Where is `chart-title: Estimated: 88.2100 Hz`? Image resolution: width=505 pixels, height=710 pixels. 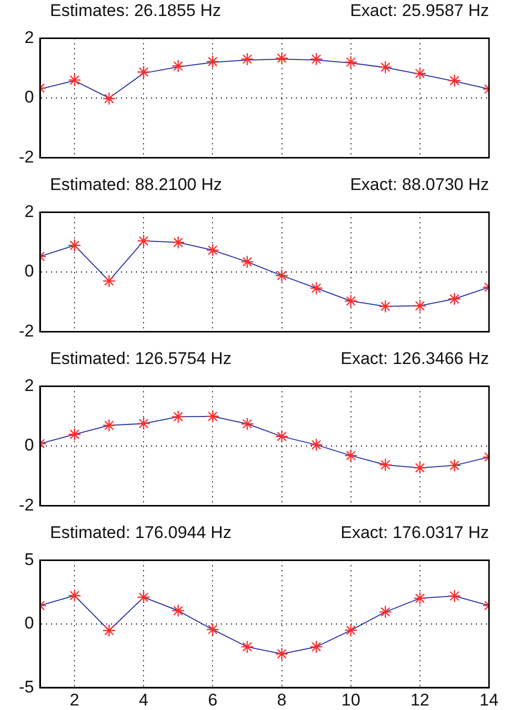 chart-title: Estimated: 88.2100 Hz is located at coordinates (136, 185).